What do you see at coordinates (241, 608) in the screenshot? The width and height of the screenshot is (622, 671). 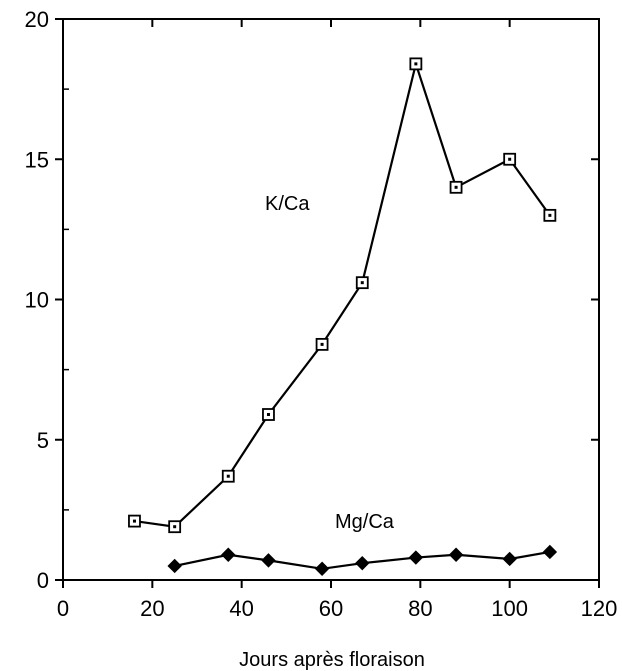 I see `x-tick-label: 40` at bounding box center [241, 608].